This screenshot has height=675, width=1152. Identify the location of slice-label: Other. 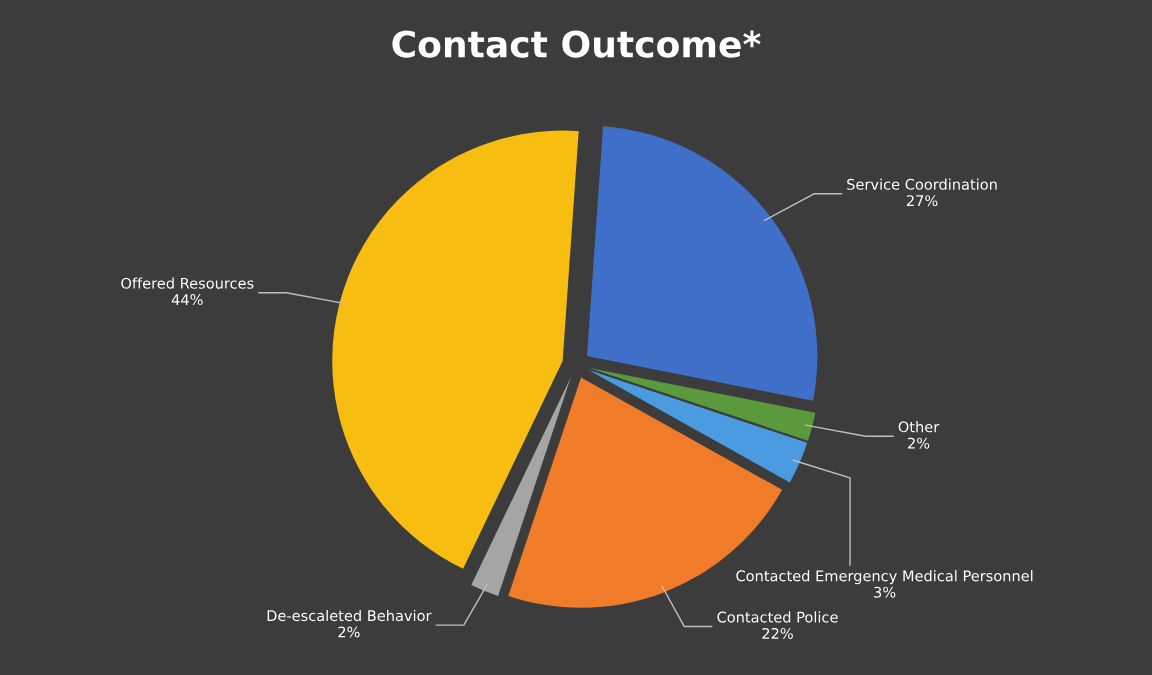
(919, 427).